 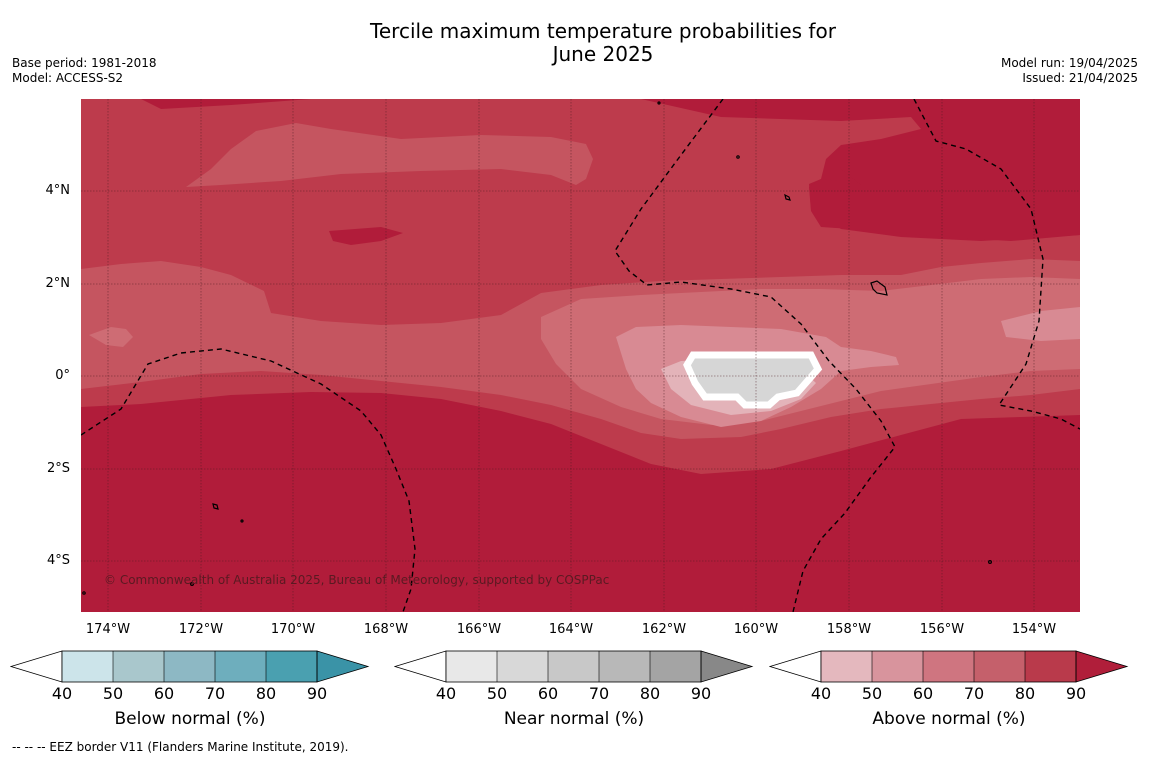 What do you see at coordinates (242, 521) in the screenshot?
I see `island-near-2s-171w` at bounding box center [242, 521].